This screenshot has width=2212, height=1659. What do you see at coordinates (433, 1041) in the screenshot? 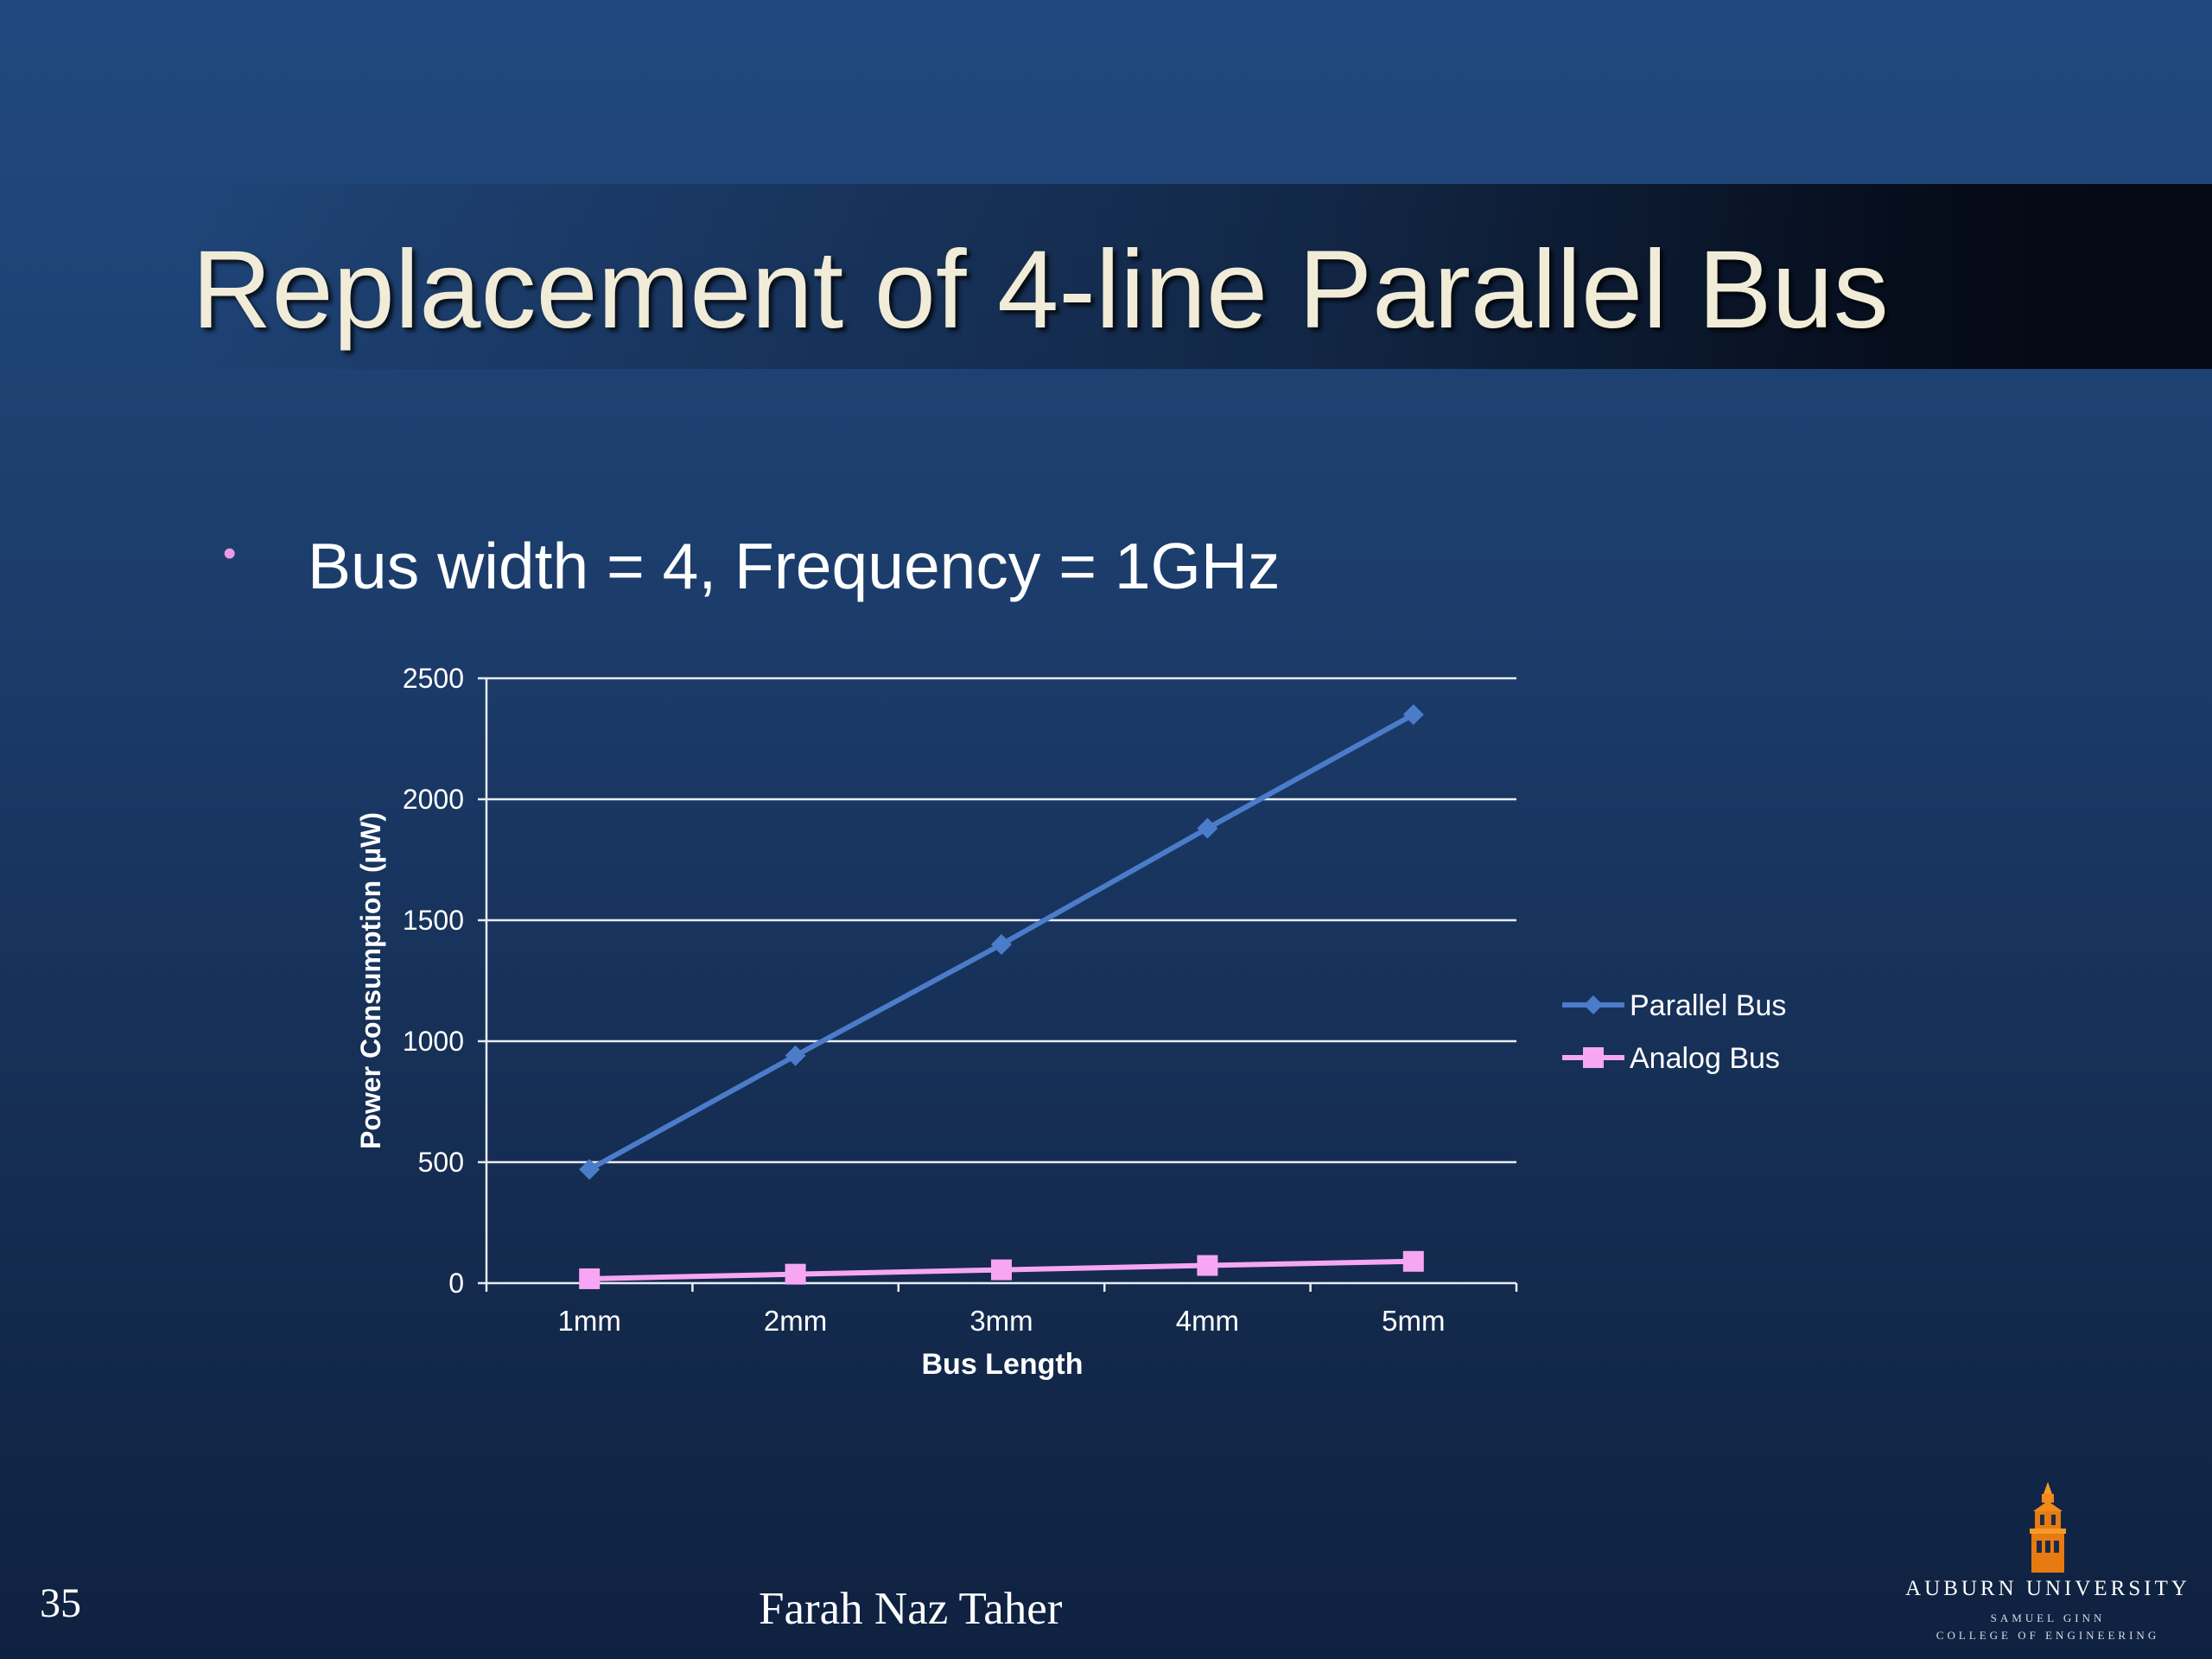
I see `y-tick-label-1000: 1000` at bounding box center [433, 1041].